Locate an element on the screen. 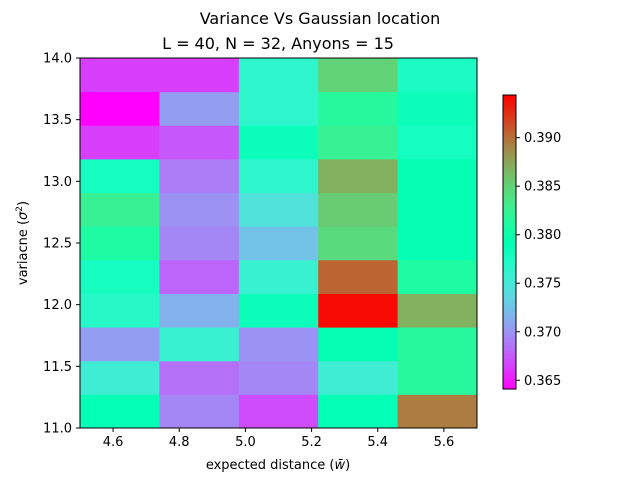 The height and width of the screenshot is (480, 640). y-tick-label: 11.5 is located at coordinates (57, 367).